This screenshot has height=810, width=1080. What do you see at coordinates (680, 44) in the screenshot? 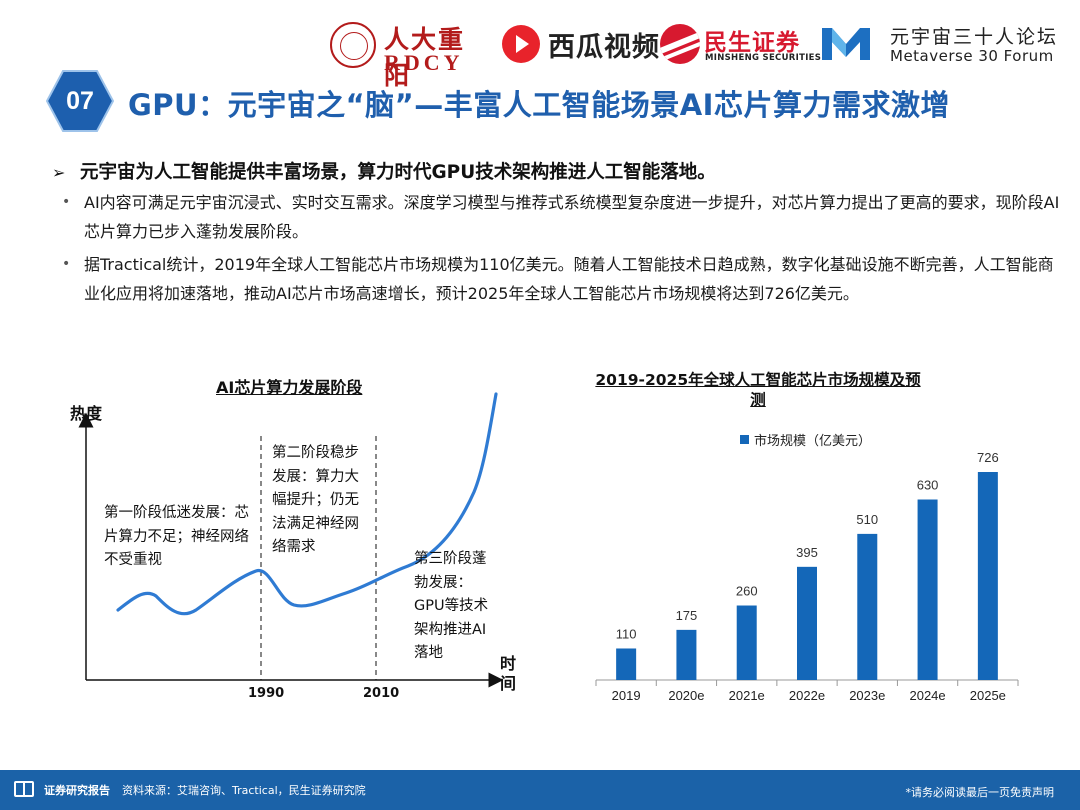
I see `minsheng-emblem-icon` at bounding box center [680, 44].